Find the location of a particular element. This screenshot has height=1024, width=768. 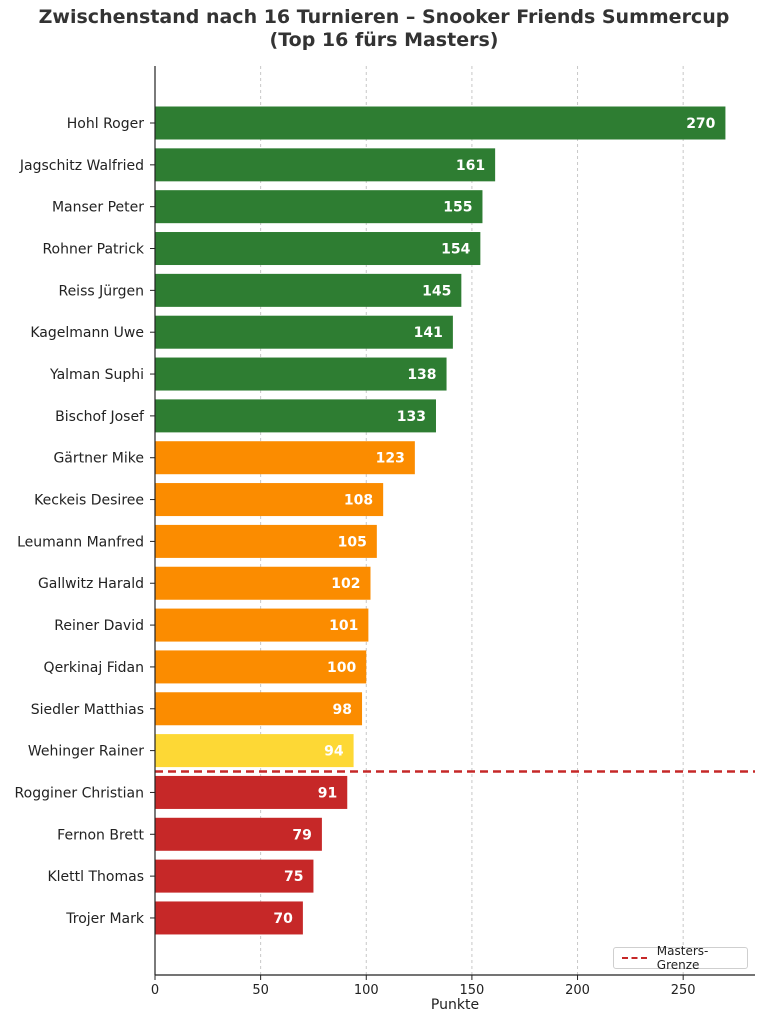

x-tick-label: 150 is located at coordinates (471, 990).